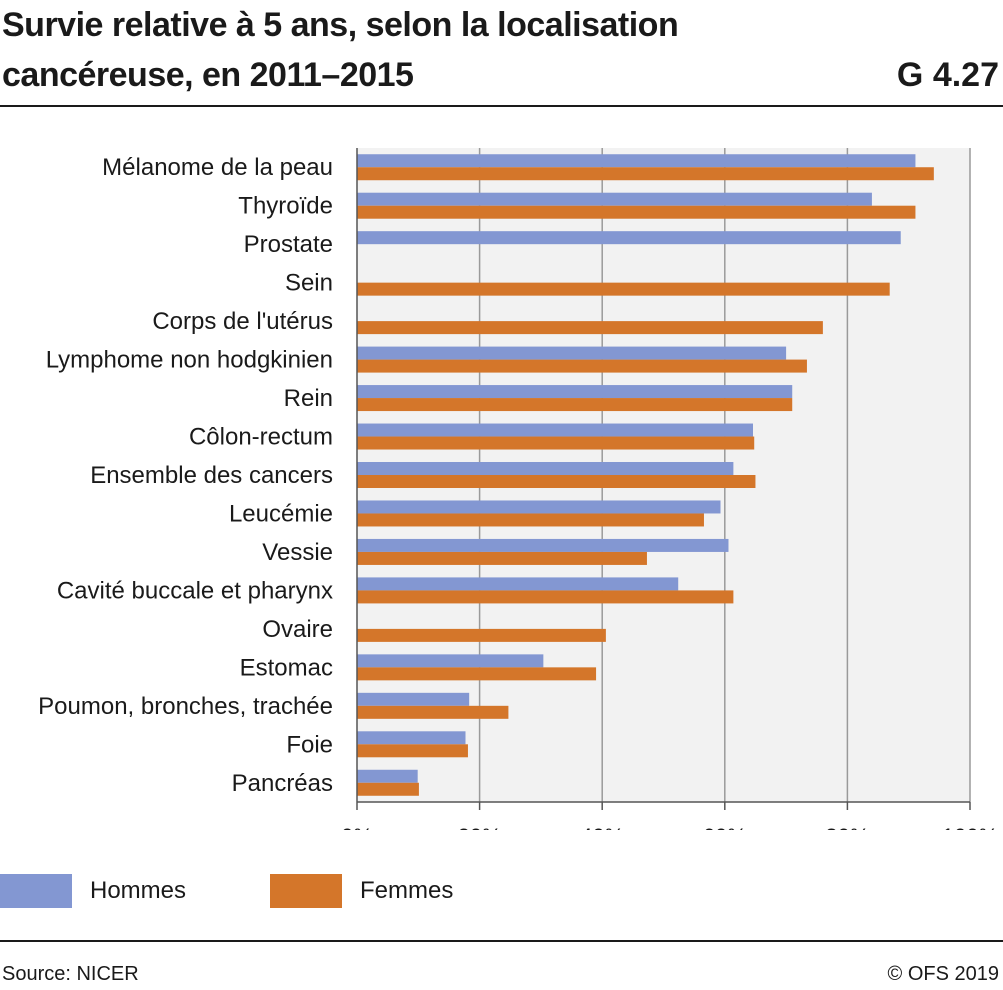  Describe the element at coordinates (970, 827) in the screenshot. I see `x-tick-label: 100%` at that location.